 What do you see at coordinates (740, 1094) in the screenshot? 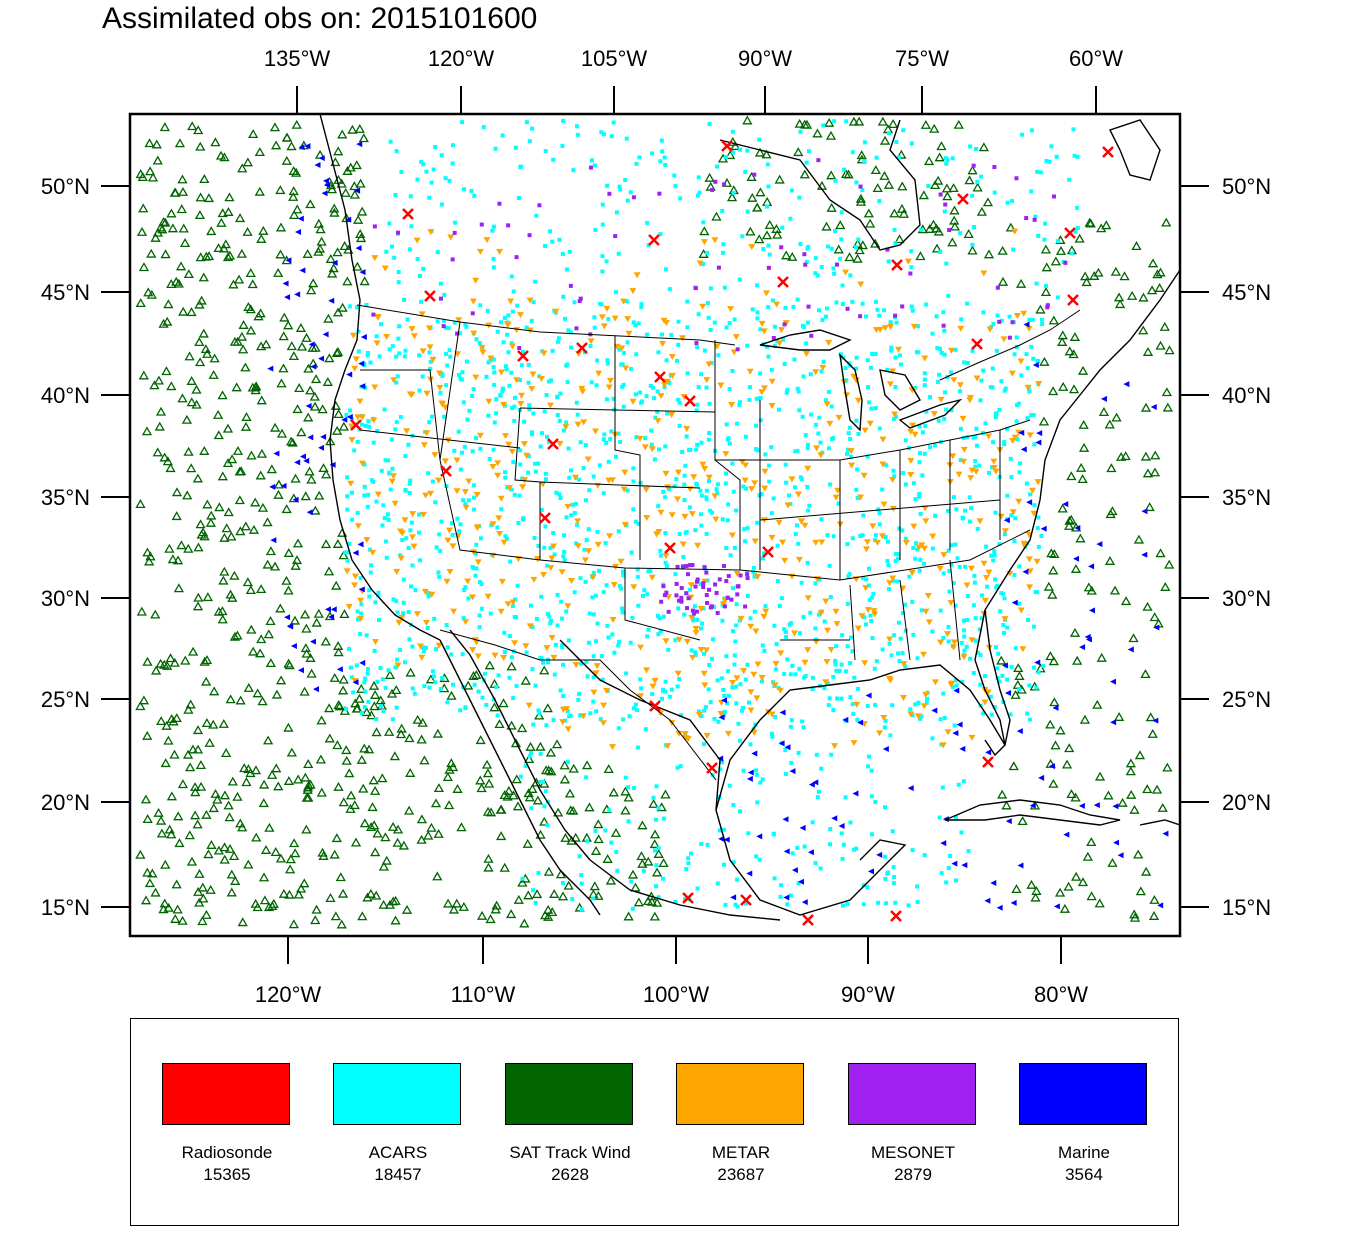
I see `legend-swatch-metar` at bounding box center [740, 1094].